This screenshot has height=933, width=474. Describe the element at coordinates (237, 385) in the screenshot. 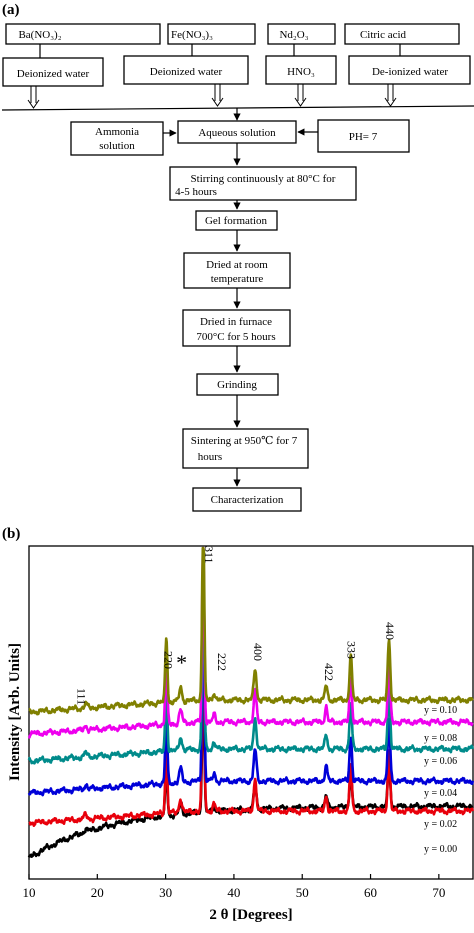

I see `box-grinding-text: Grinding` at that location.